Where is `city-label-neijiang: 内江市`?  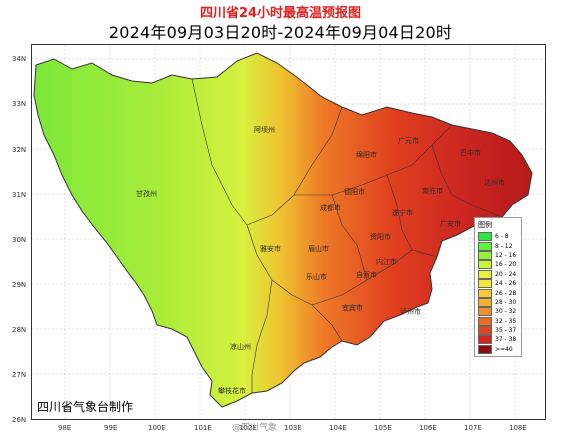
city-label-neijiang: 内江市 is located at coordinates (386, 262).